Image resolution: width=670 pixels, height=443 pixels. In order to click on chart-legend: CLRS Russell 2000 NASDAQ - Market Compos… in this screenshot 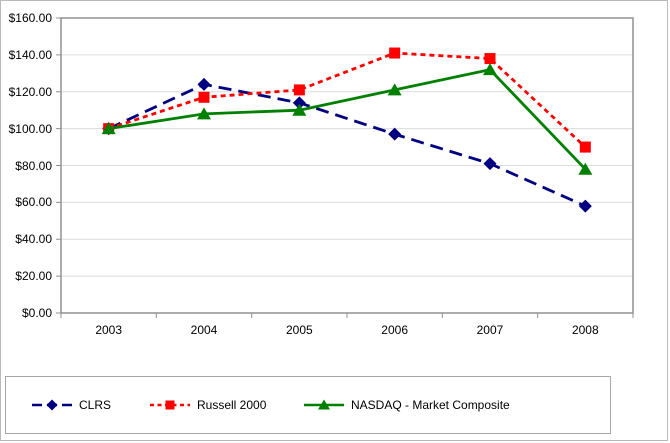, I will do `click(308, 405)`.